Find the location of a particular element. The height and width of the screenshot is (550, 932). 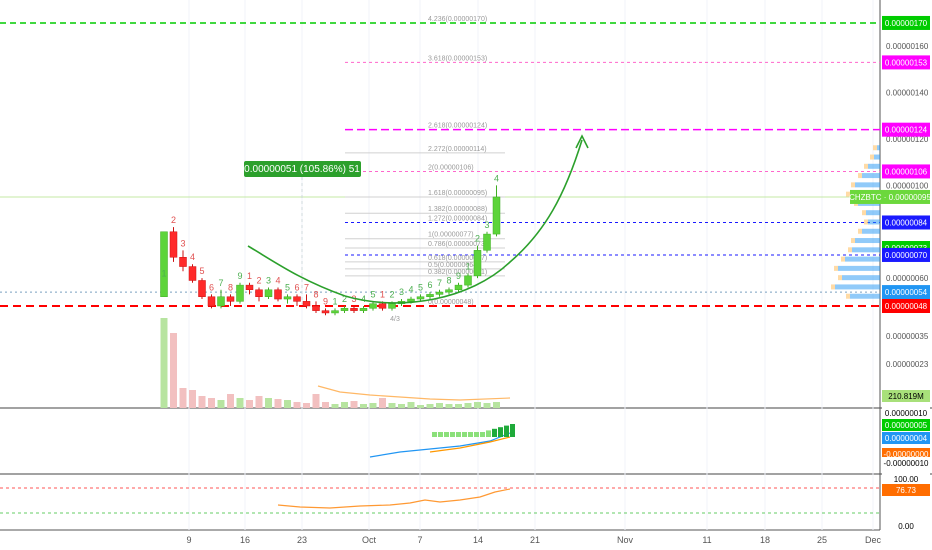

osc2-label: 0.00 is located at coordinates (906, 526).